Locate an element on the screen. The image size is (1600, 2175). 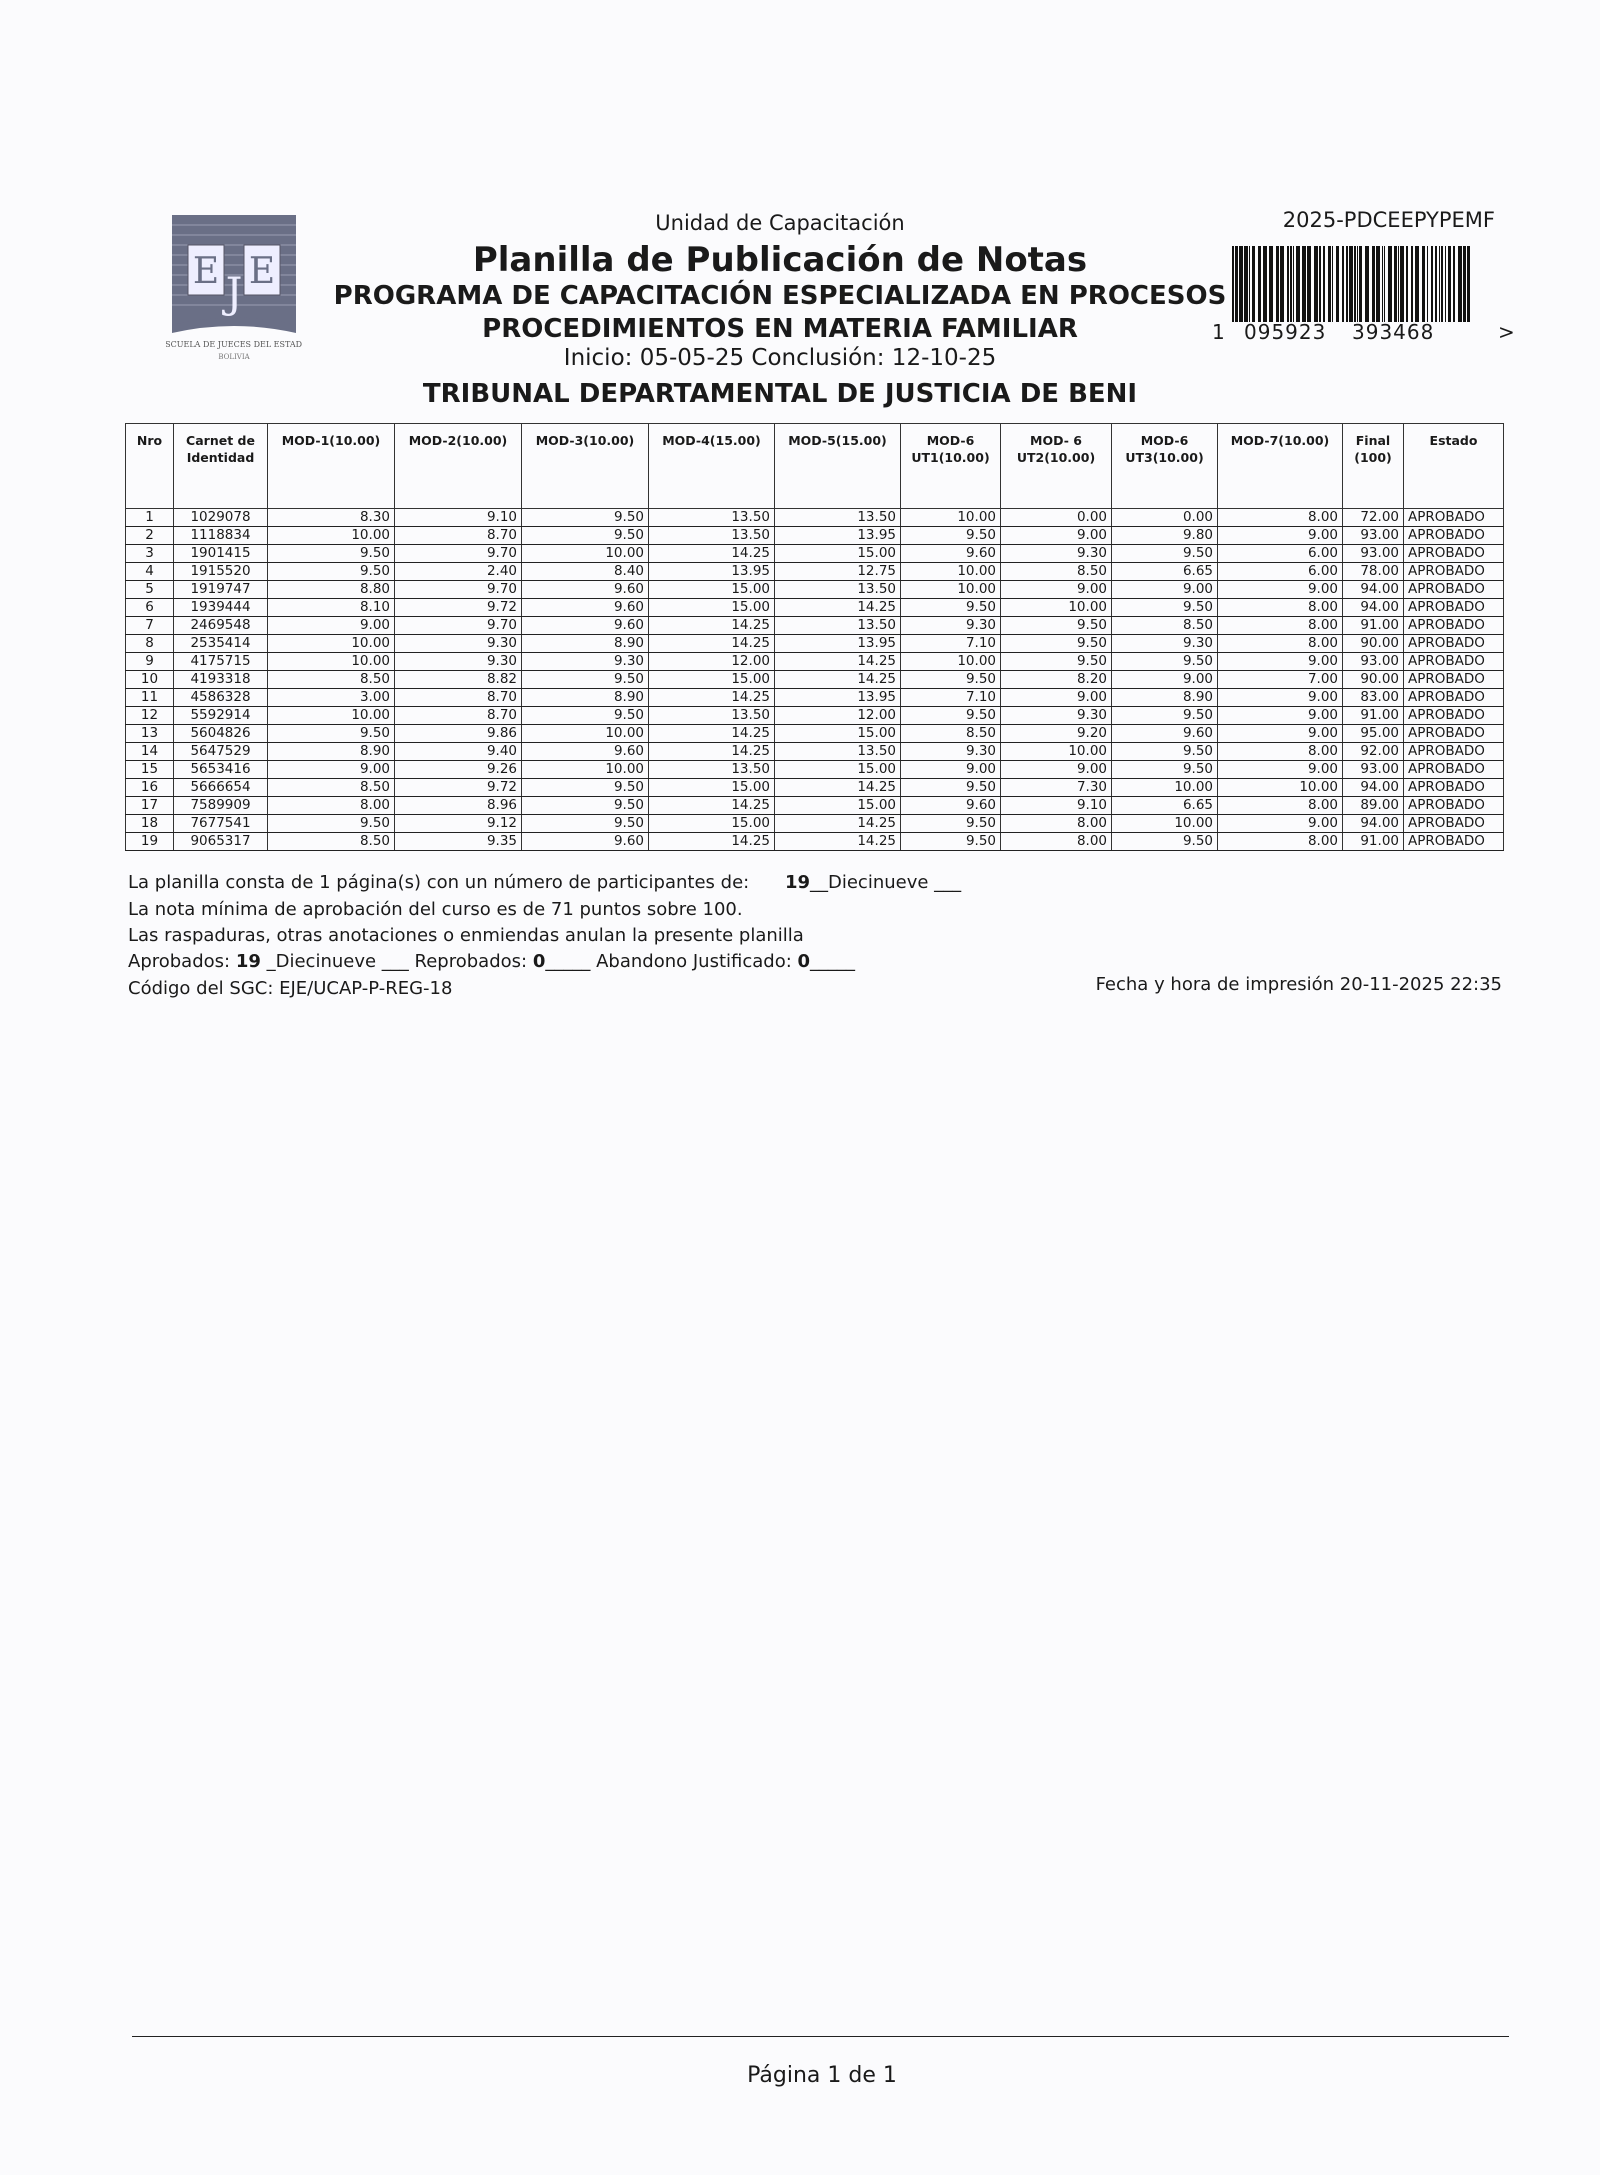
column-header: MOD-7(10.00) is located at coordinates (1280, 466).